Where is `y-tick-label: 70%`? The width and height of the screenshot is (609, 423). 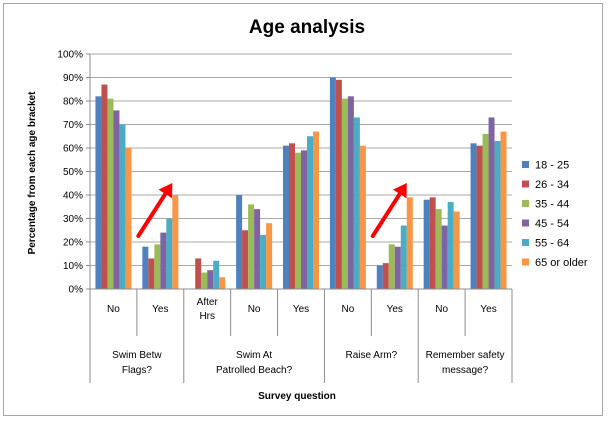
y-tick-label: 70% is located at coordinates (73, 125).